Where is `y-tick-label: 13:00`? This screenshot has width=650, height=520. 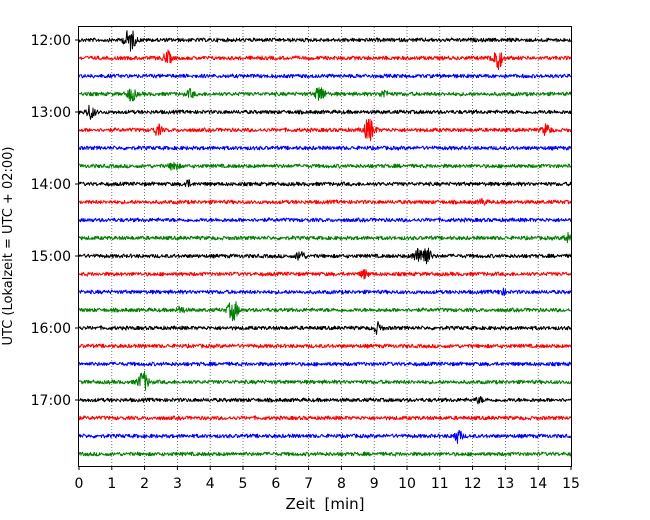
y-tick-label: 13:00 is located at coordinates (51, 113).